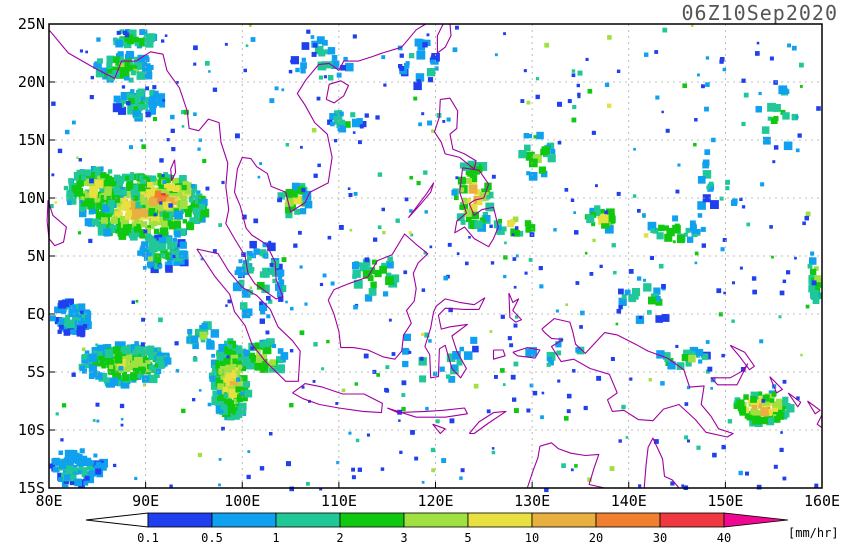 The height and width of the screenshot is (548, 864). Describe the element at coordinates (403, 537) in the screenshot. I see `colorbar-label-4: 3` at that location.